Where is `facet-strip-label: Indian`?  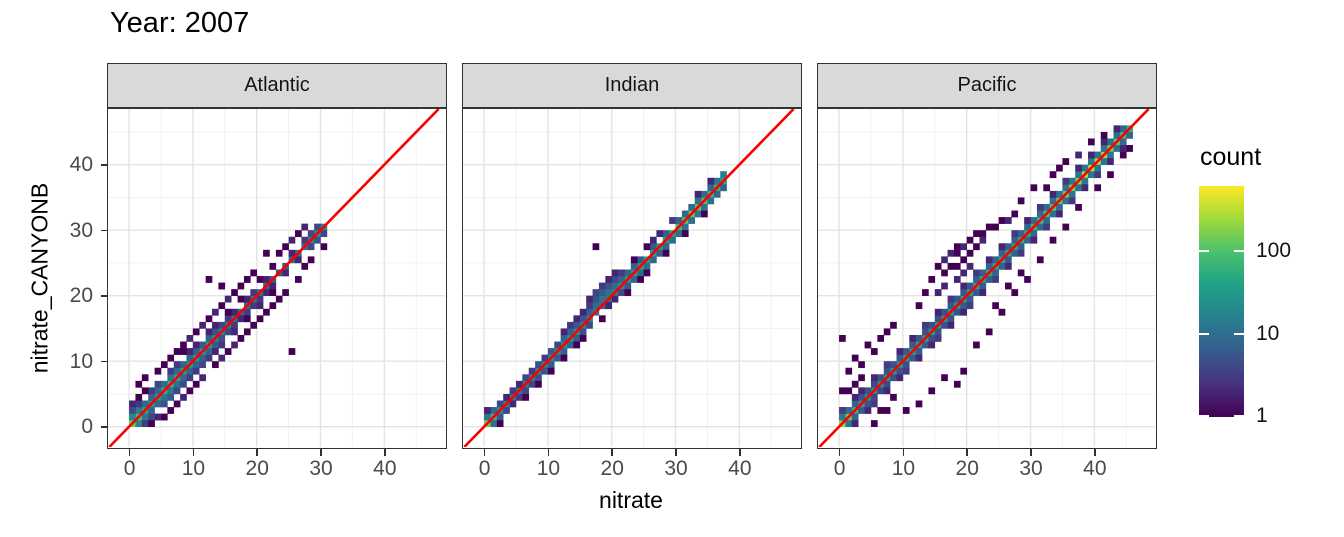
facet-strip-label: Indian is located at coordinates (632, 85).